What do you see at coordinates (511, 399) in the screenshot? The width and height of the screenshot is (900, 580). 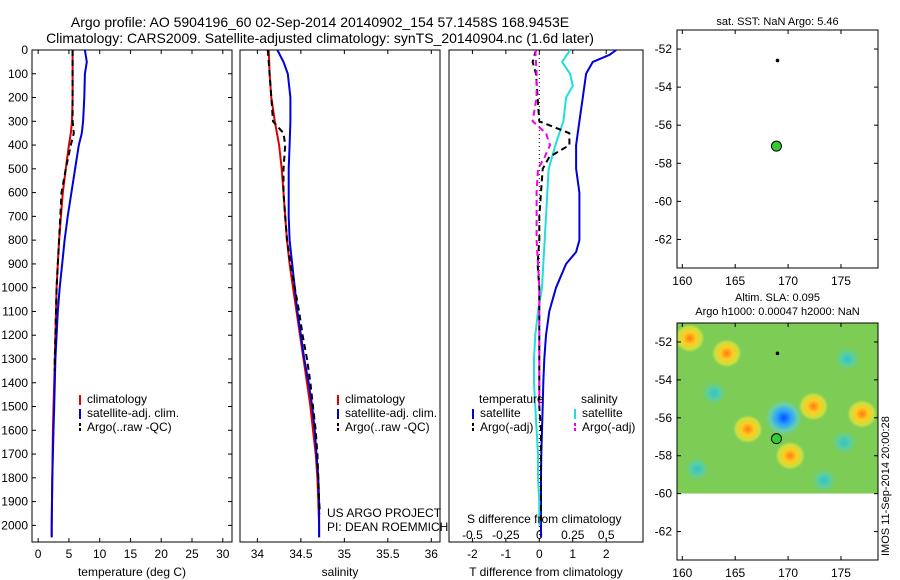 I see `difference-legend-header-temperature: temperature` at bounding box center [511, 399].